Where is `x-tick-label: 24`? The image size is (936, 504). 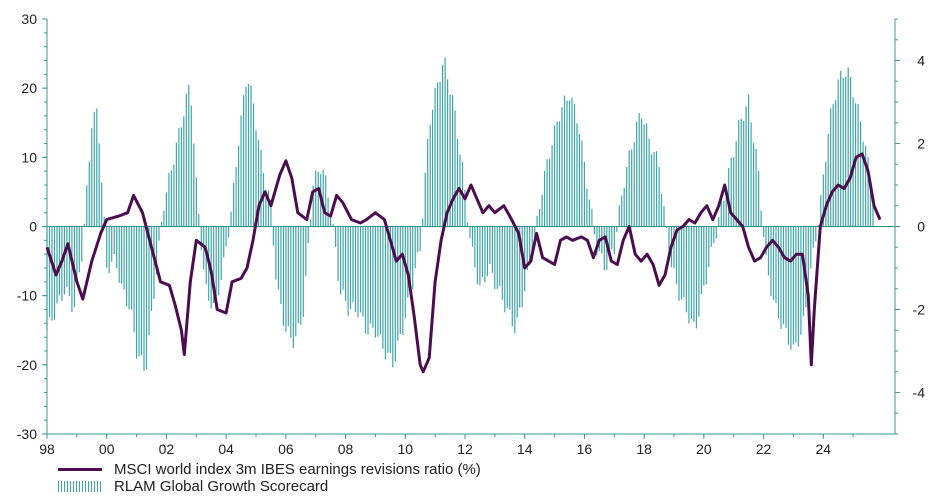
x-tick-label: 24 is located at coordinates (823, 449).